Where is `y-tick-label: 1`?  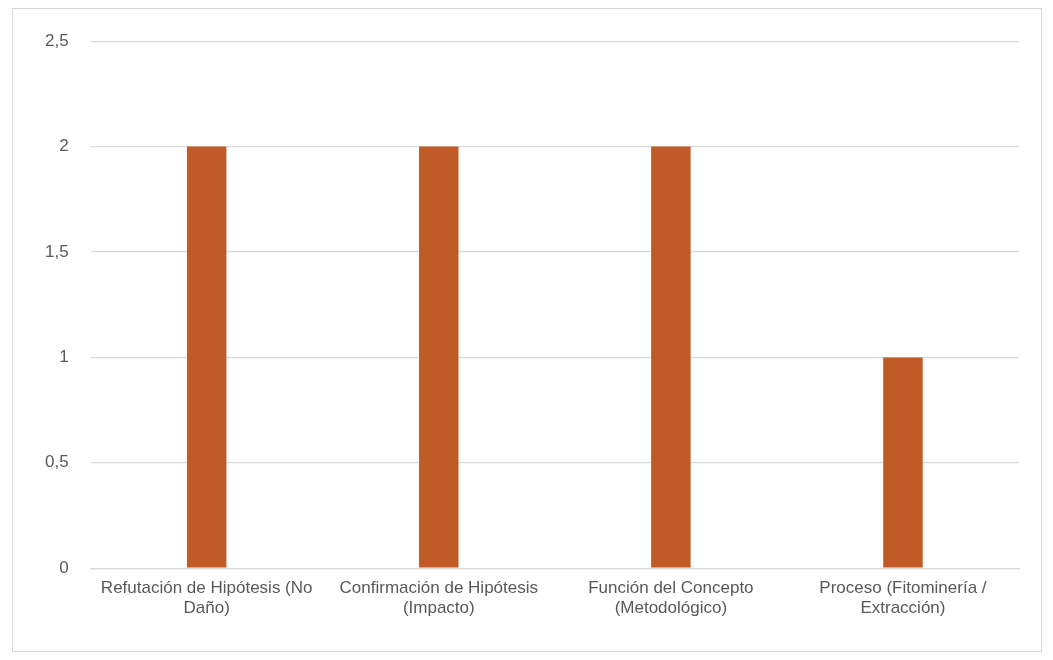 y-tick-label: 1 is located at coordinates (64, 357).